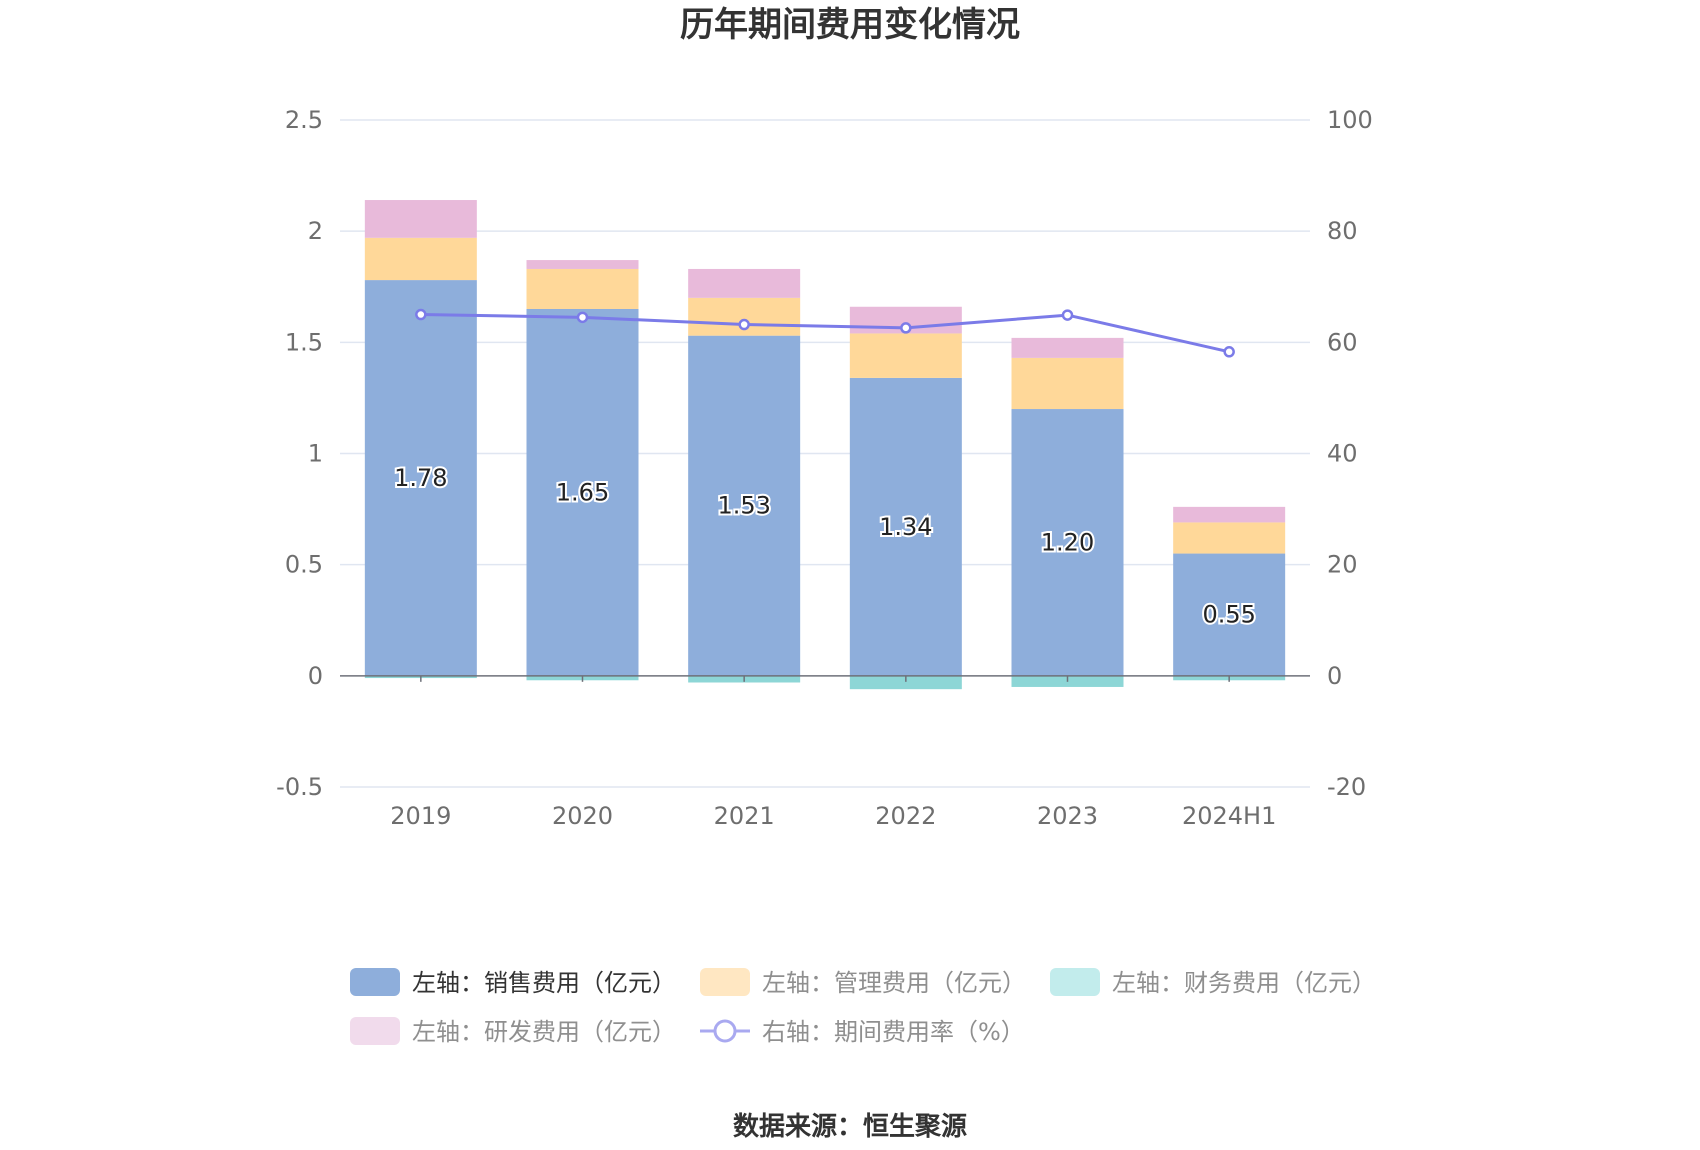 The width and height of the screenshot is (1700, 1150). Describe the element at coordinates (725, 1031) in the screenshot. I see `legend-marker` at that location.